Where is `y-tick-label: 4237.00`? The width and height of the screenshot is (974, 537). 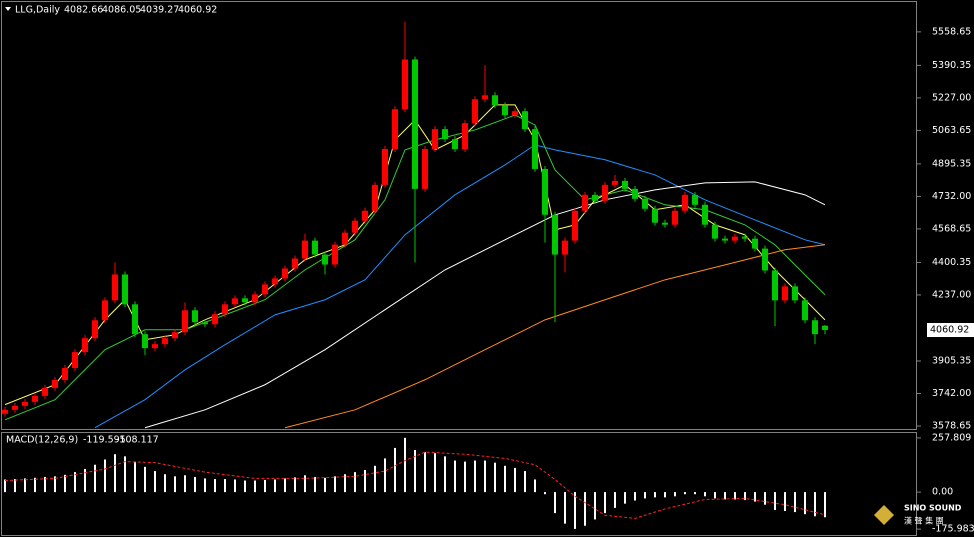
y-tick-label: 4237.00 is located at coordinates (951, 294).